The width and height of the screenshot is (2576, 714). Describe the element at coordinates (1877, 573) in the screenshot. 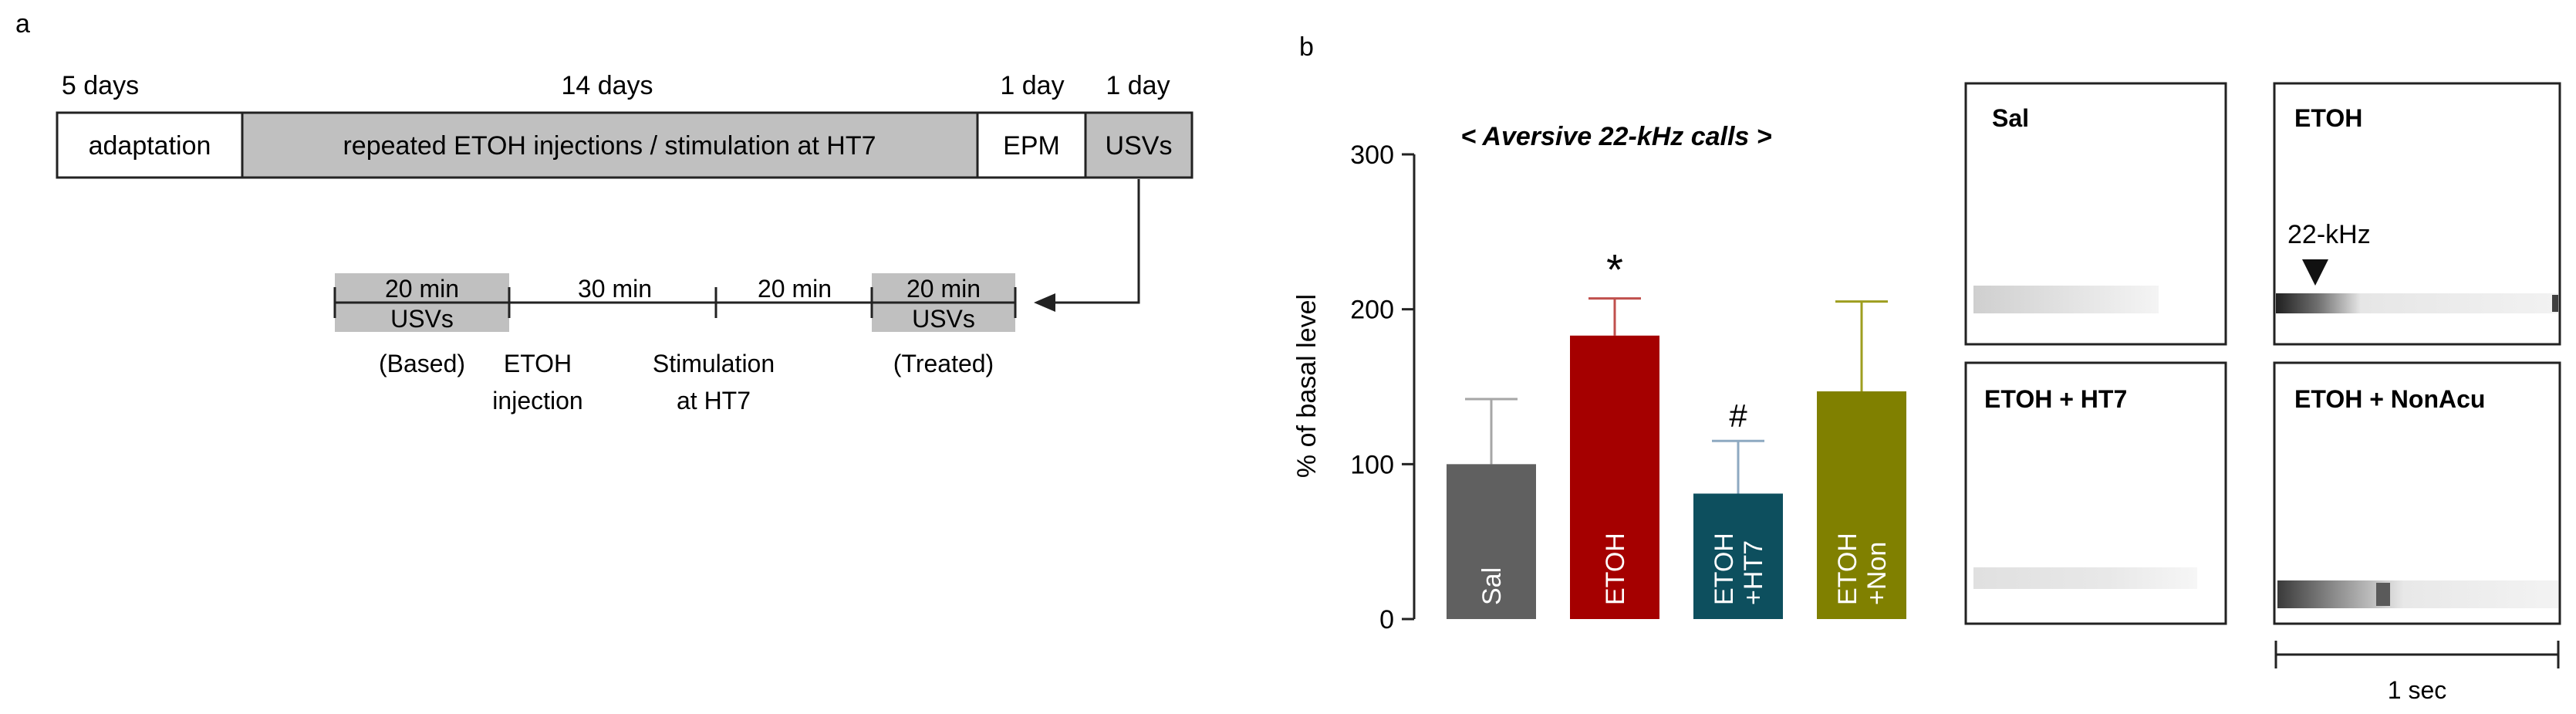

I see `bar-category-label: +Non` at that location.